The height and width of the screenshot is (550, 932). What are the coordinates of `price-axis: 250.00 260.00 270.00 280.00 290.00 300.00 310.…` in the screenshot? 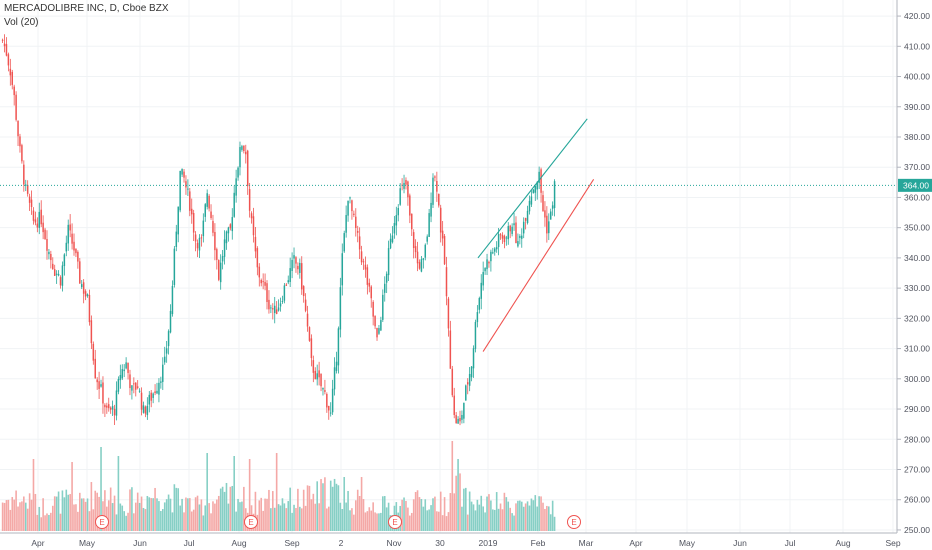 It's located at (913, 267).